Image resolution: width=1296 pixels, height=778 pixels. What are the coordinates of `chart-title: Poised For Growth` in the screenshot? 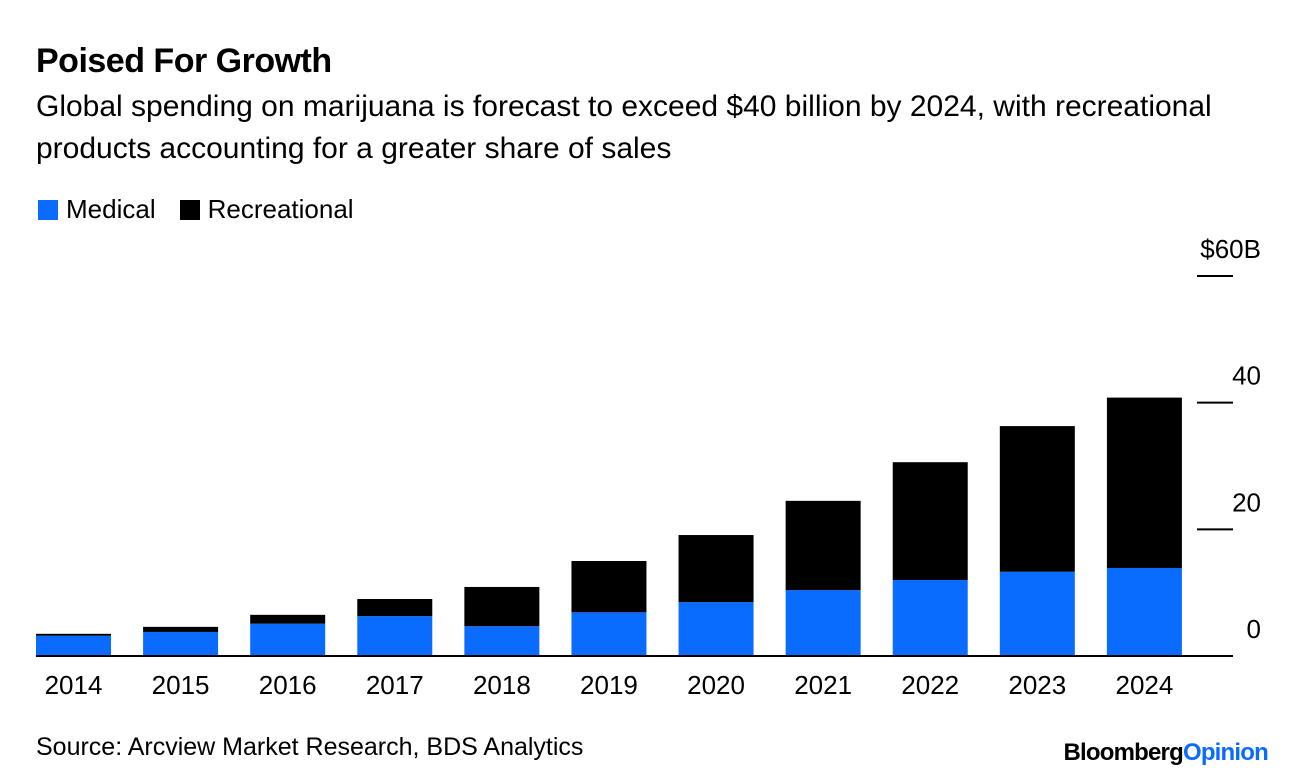 It's located at (184, 61).